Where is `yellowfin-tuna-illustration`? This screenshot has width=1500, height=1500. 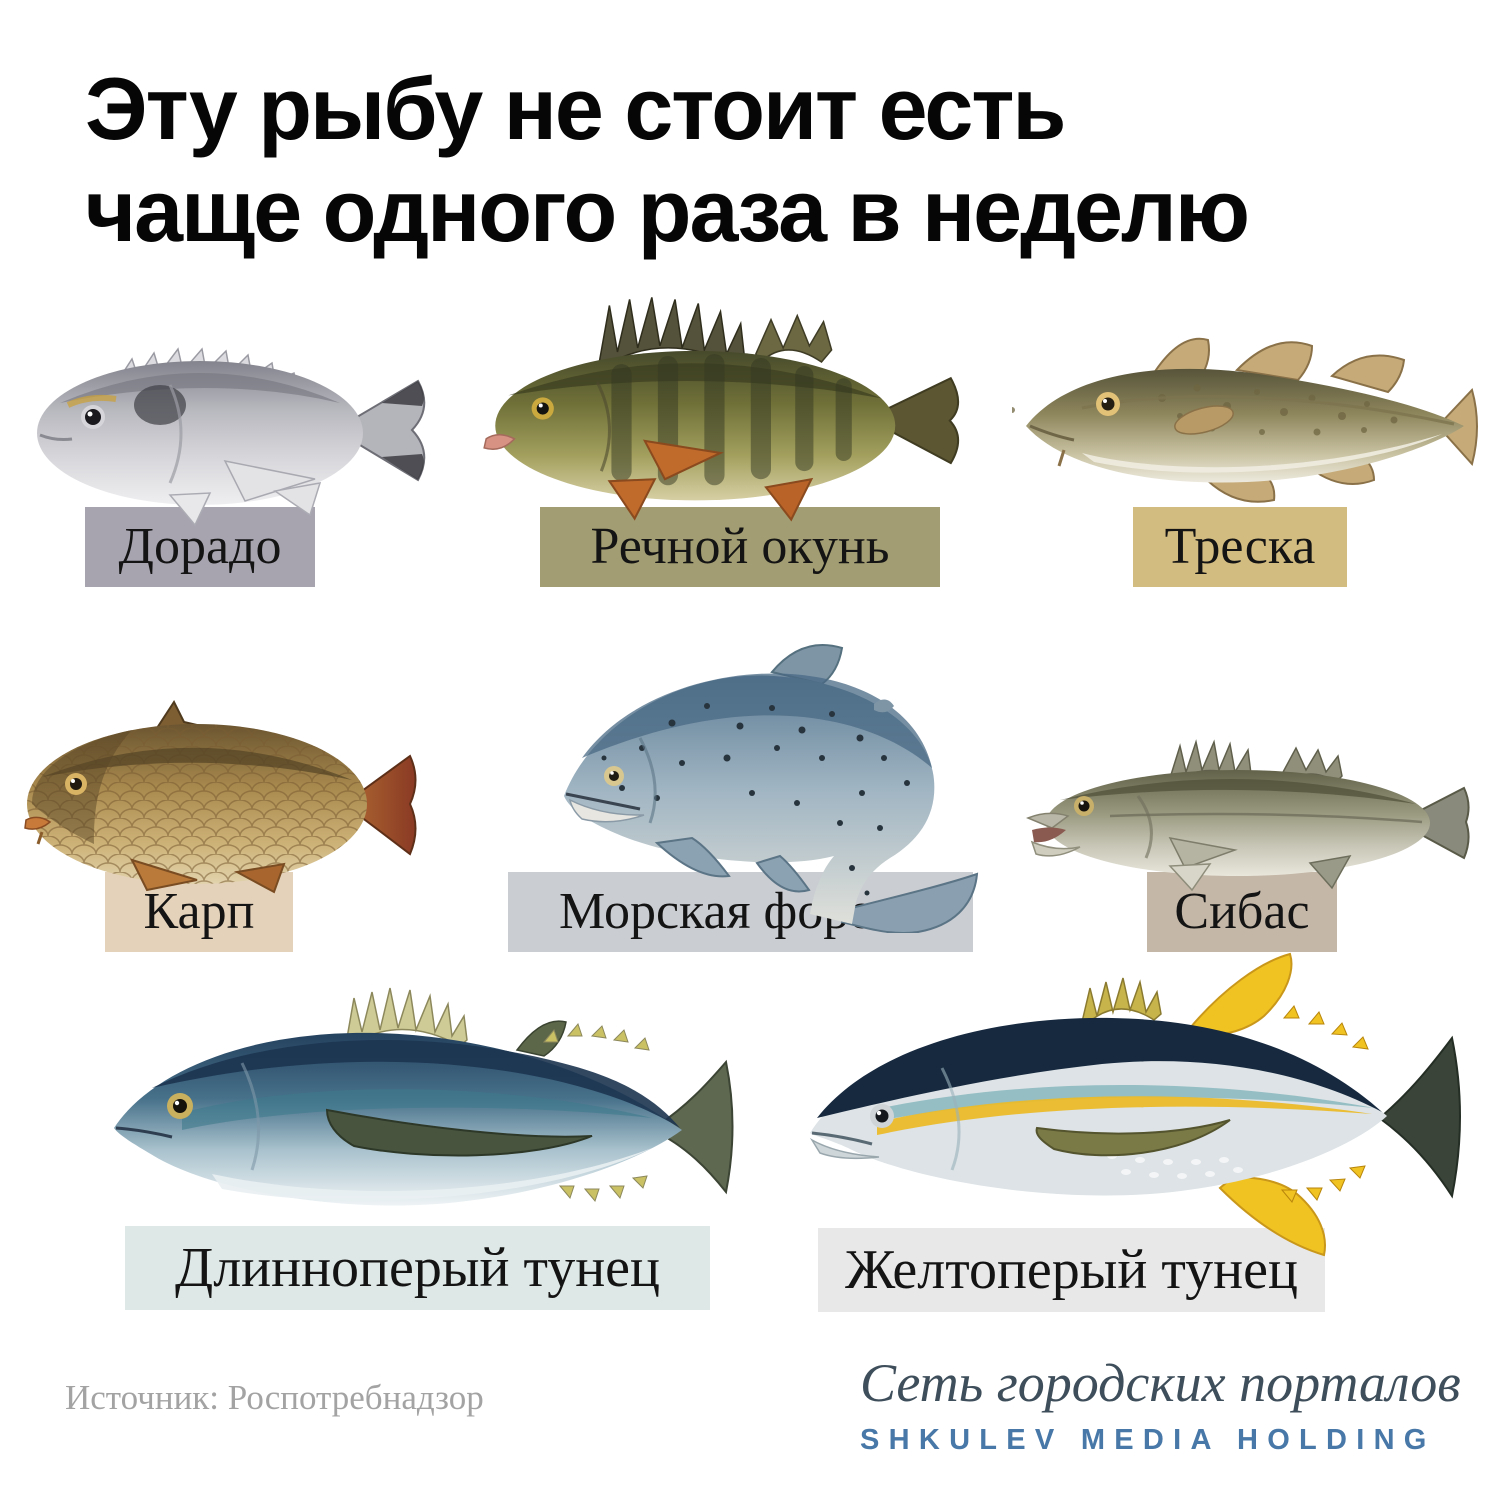
yellowfin-tuna-illustration is located at coordinates (1134, 1110).